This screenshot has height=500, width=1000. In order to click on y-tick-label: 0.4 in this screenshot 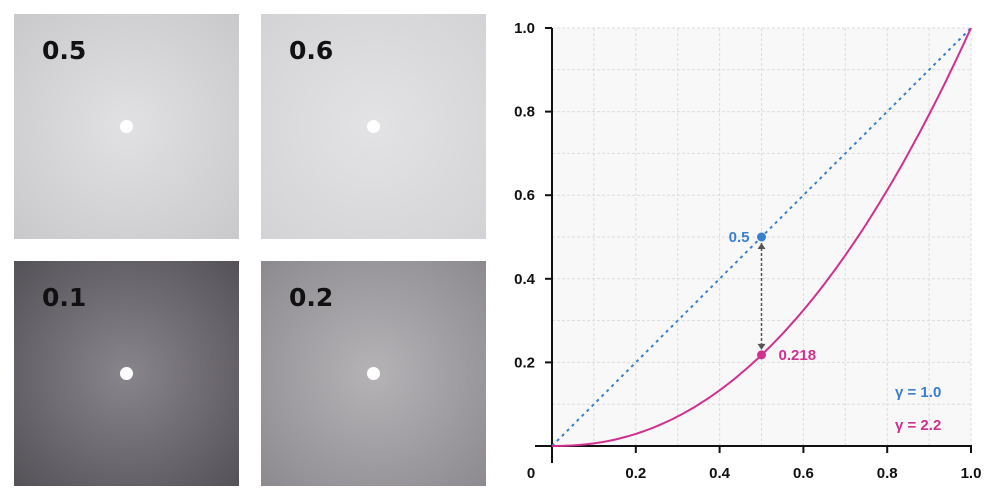, I will do `click(525, 279)`.